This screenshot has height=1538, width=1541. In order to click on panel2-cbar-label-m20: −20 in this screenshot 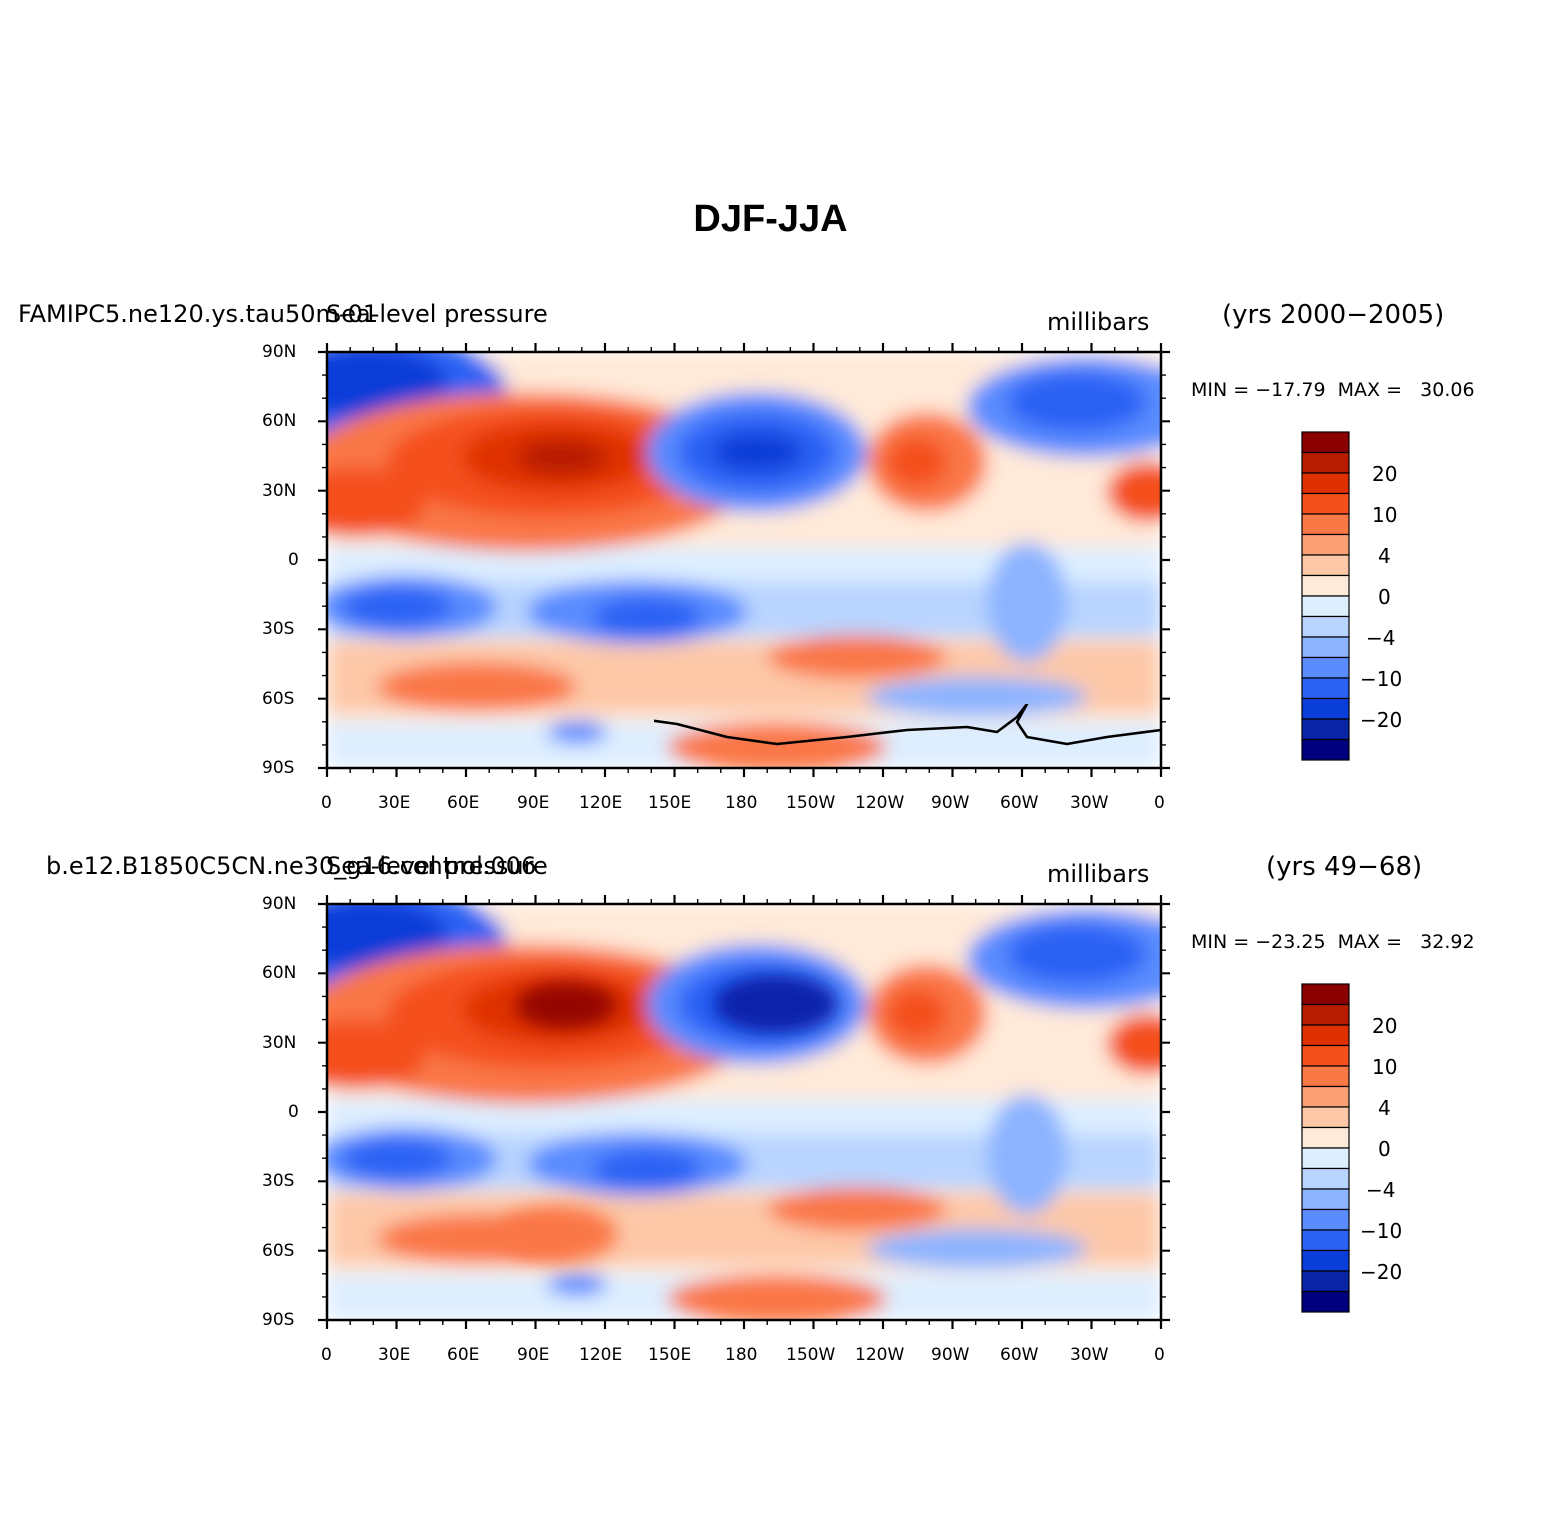, I will do `click(1381, 1272)`.